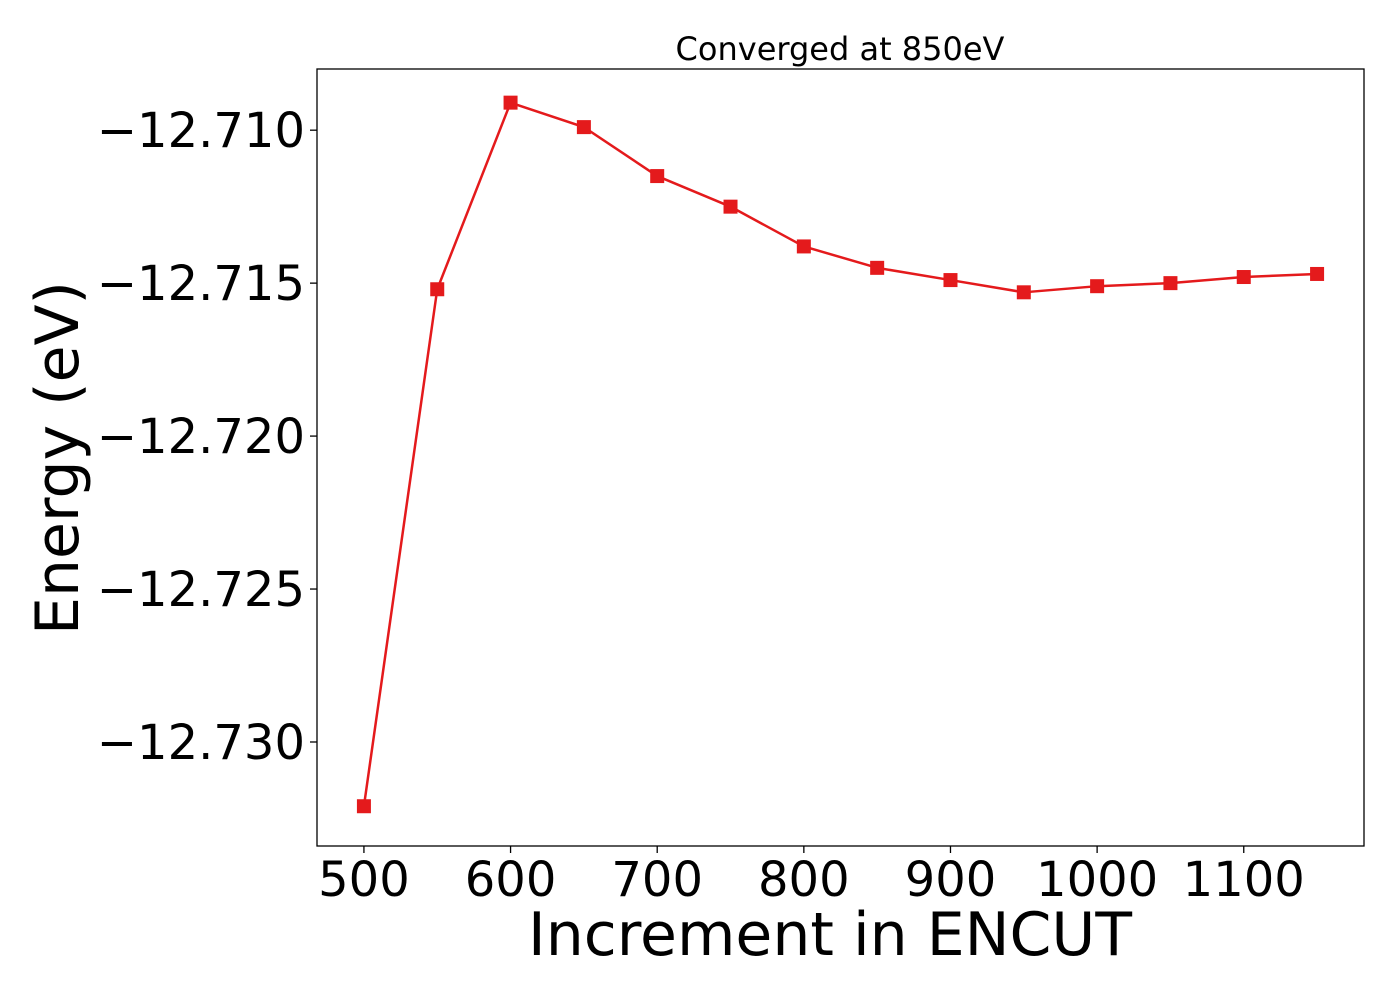 Image resolution: width=1400 pixels, height=1000 pixels. I want to click on y-axis-ticks: −12.710 −12.715 −12.720 −12.725 −12.730, so click(207, 437).